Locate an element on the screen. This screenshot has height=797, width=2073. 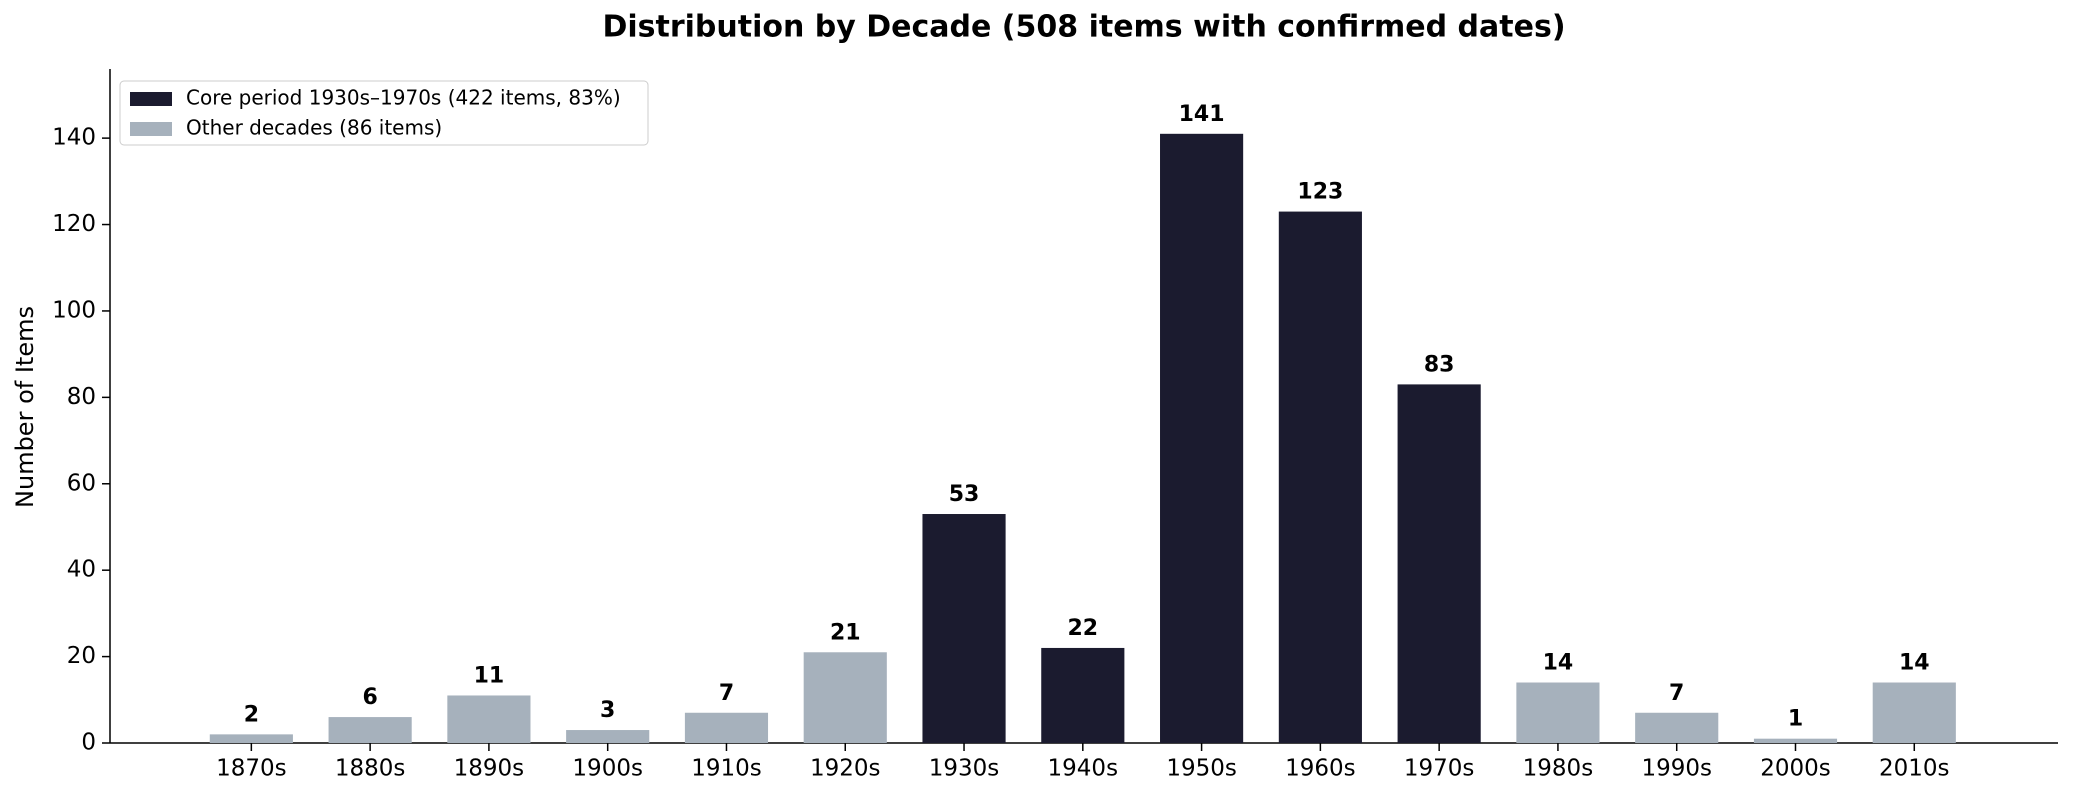
y-tick-label: 120 is located at coordinates (74, 224).